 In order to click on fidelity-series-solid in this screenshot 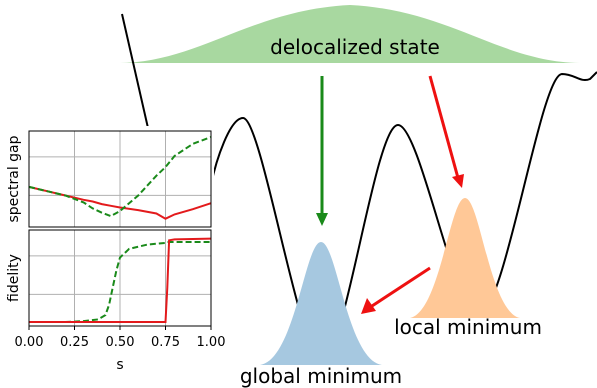, I will do `click(120, 280)`.